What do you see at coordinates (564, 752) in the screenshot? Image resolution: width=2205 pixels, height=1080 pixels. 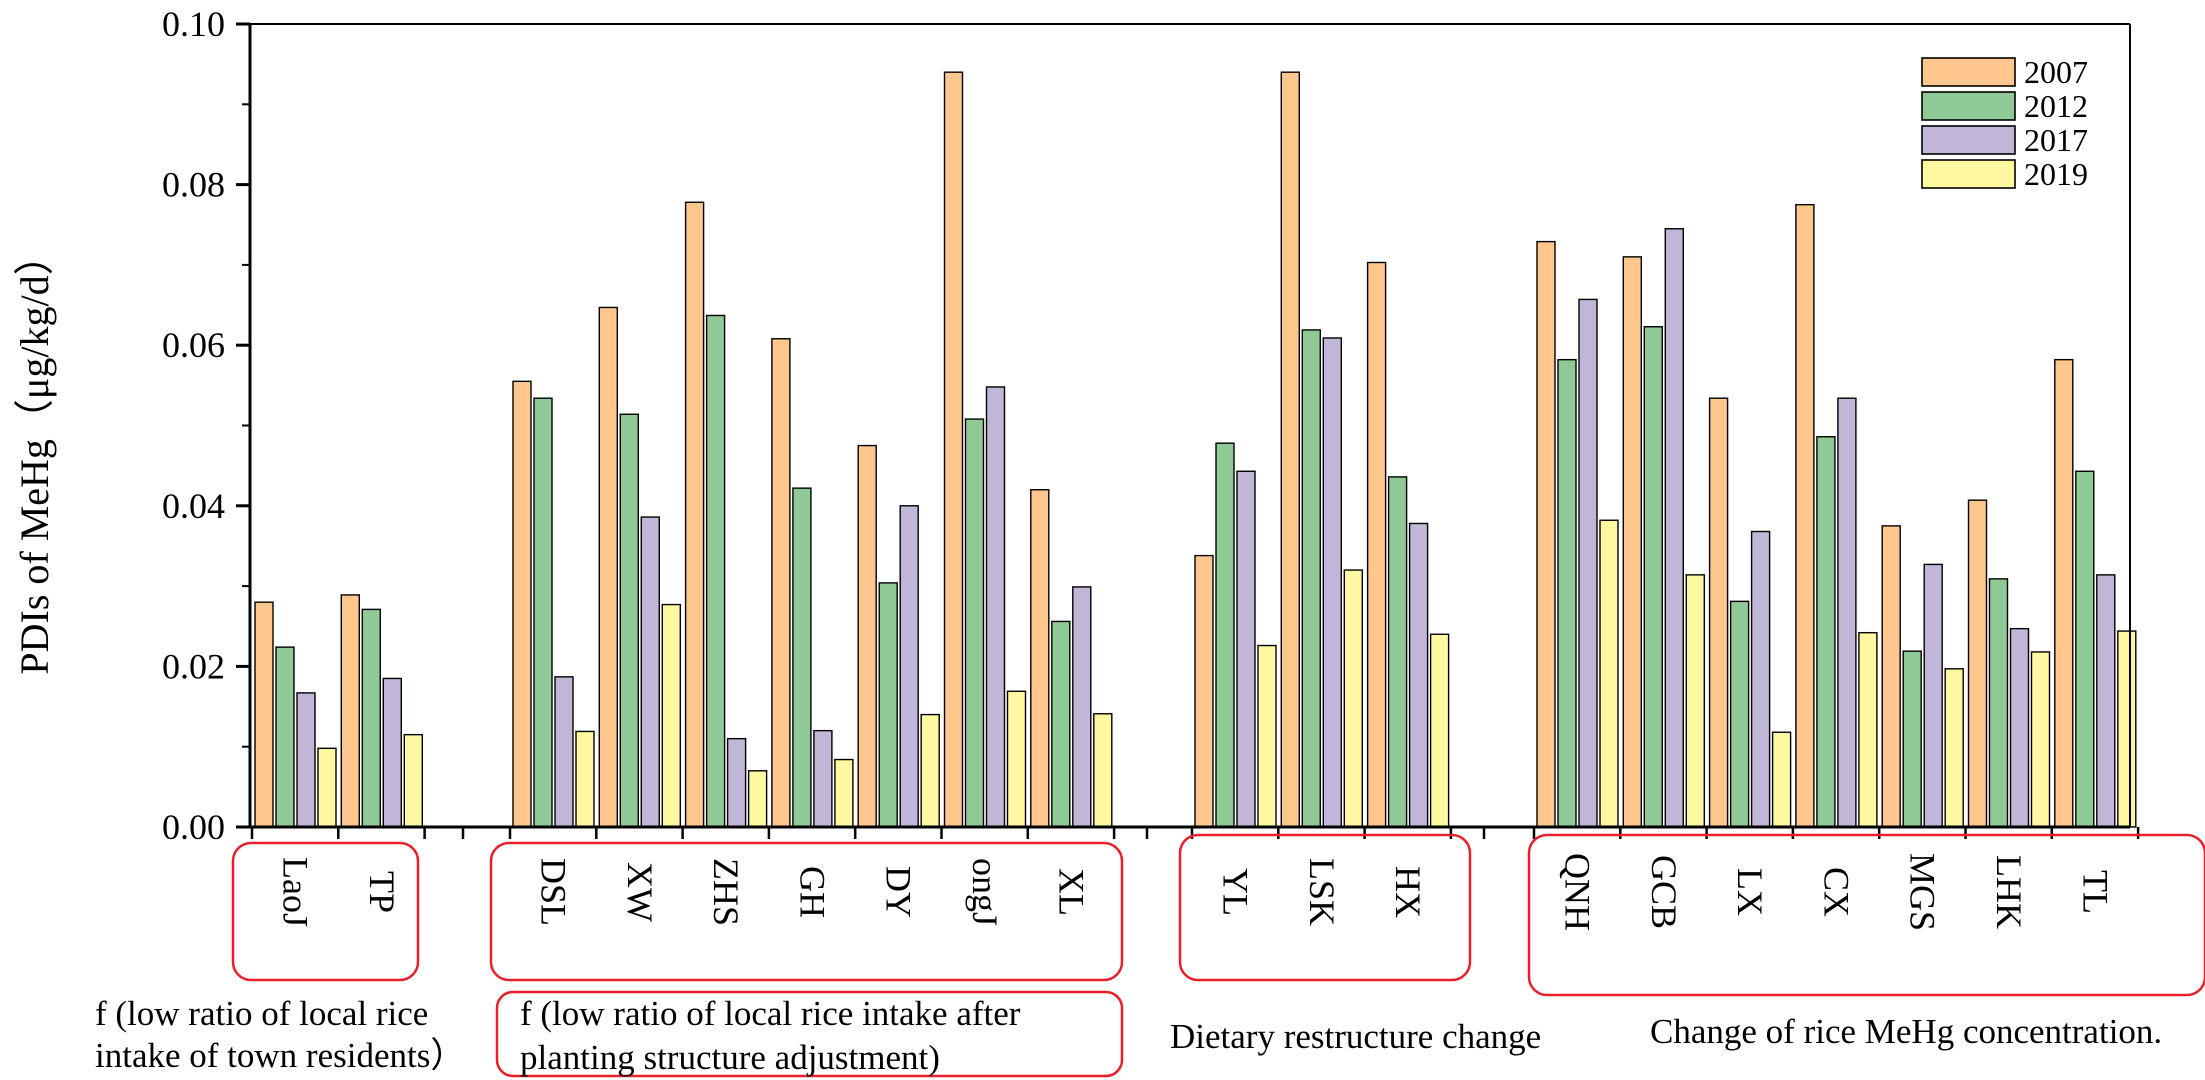 I see `bar-DSL-2017` at bounding box center [564, 752].